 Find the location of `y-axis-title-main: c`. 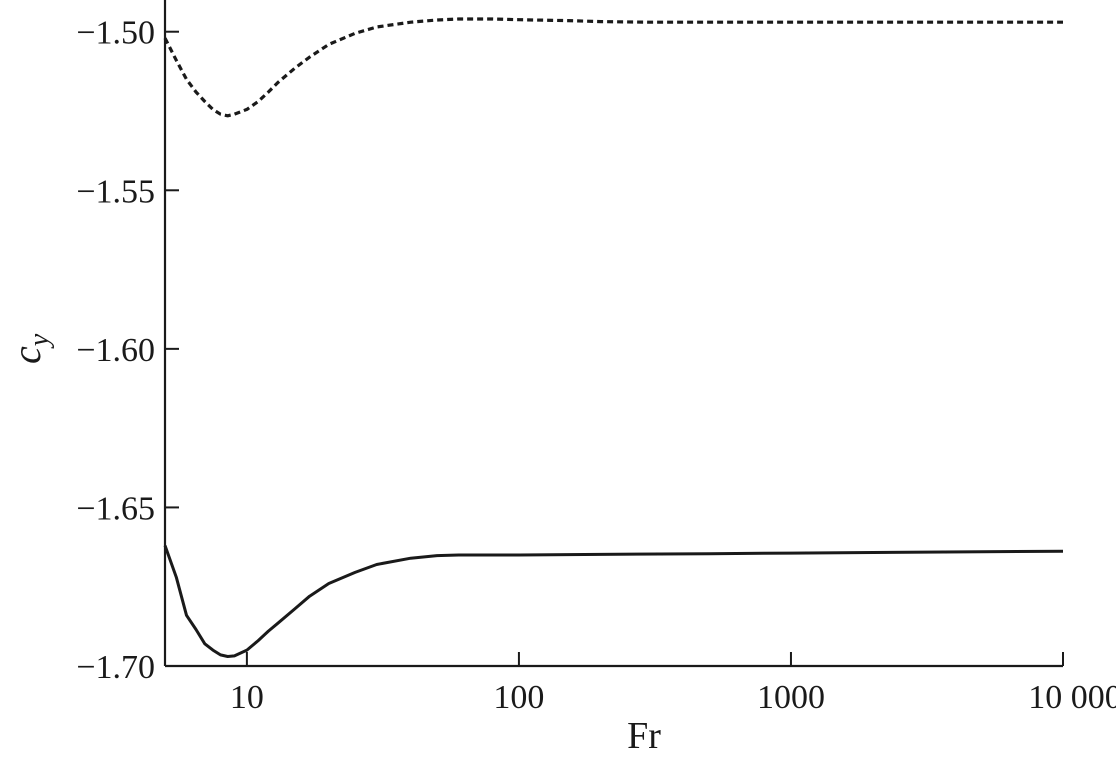

y-axis-title-main: c is located at coordinates (26, 355).